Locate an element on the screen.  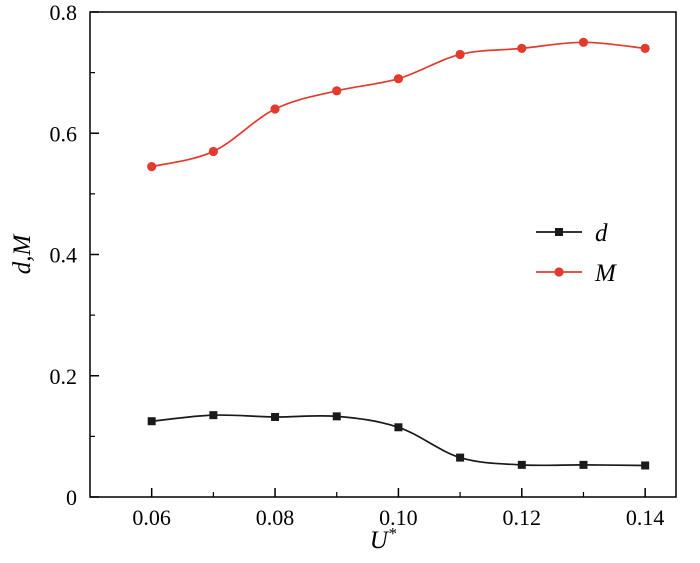
x-tick-label: 0.06 is located at coordinates (151, 517).